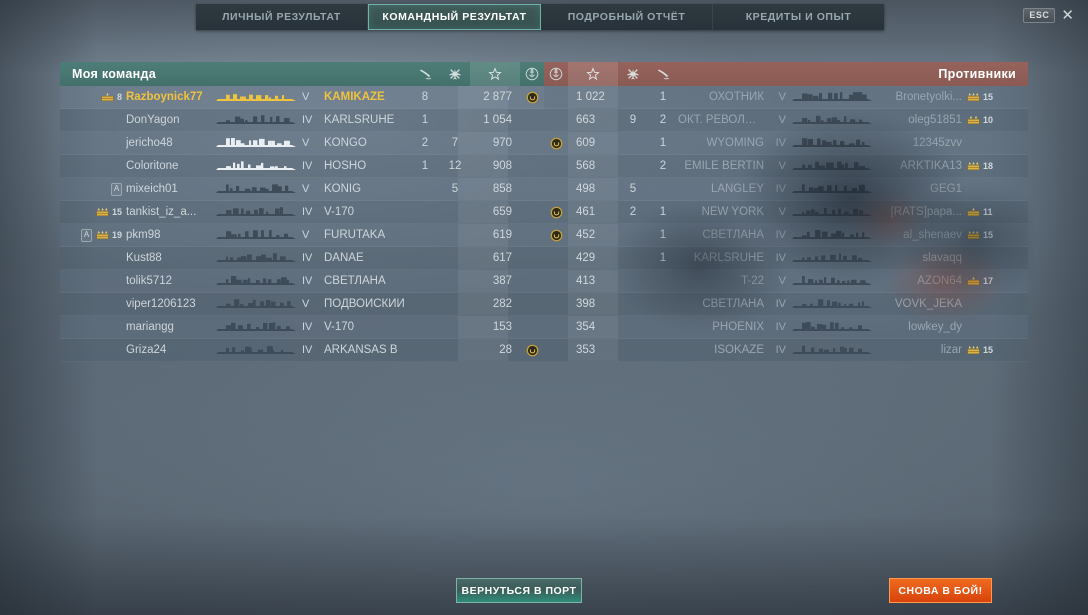 The width and height of the screenshot is (1088, 615). I want to click on table-row: 568 2 ÉMILE BERTIN V ARKTIKA13 18, so click(786, 166).